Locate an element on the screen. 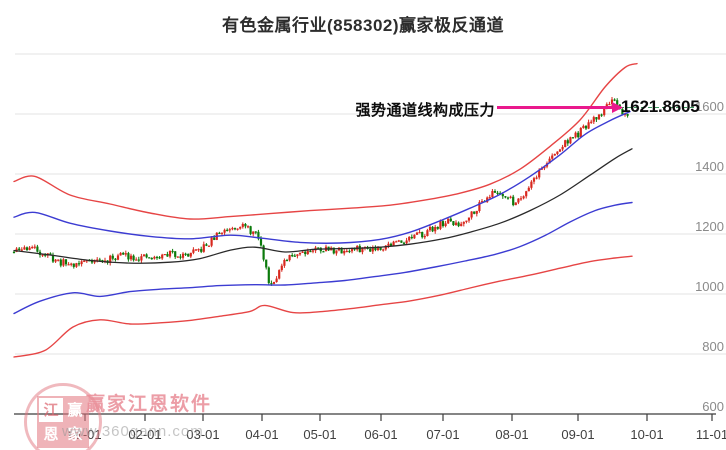 This screenshot has width=726, height=450. chart-title: 有色金属行业(858302)赢家极反通道 is located at coordinates (363, 25).